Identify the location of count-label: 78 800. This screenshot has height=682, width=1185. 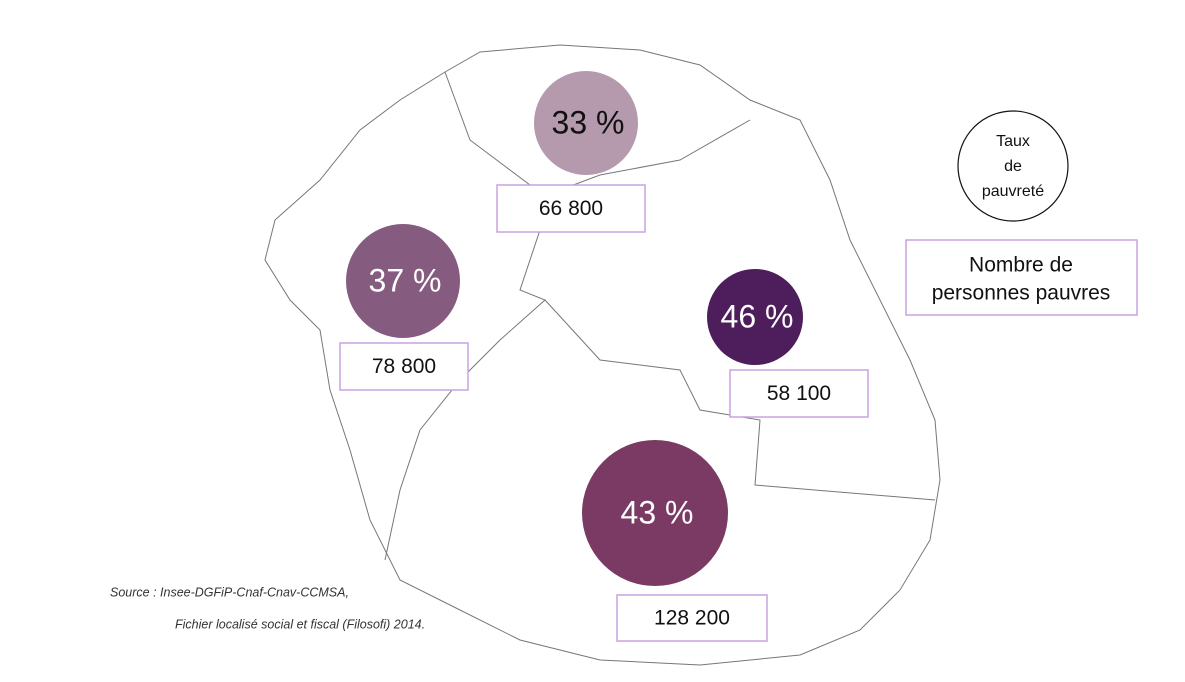
(404, 366).